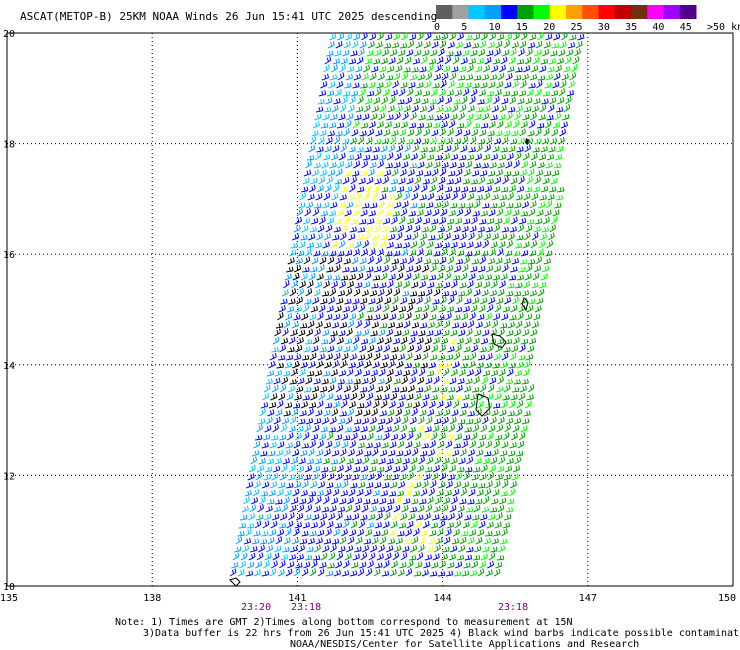 Image resolution: width=740 pixels, height=650 pixels. I want to click on lat-label: 16, so click(9, 255).